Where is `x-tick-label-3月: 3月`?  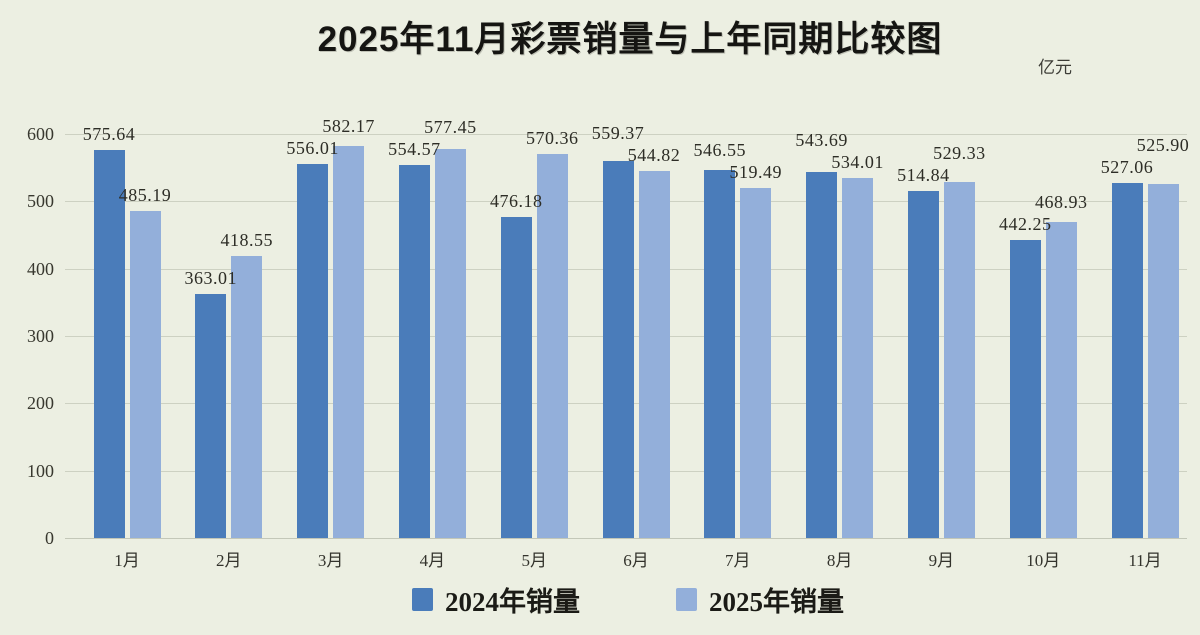
x-tick-label-3月: 3月 is located at coordinates (330, 560).